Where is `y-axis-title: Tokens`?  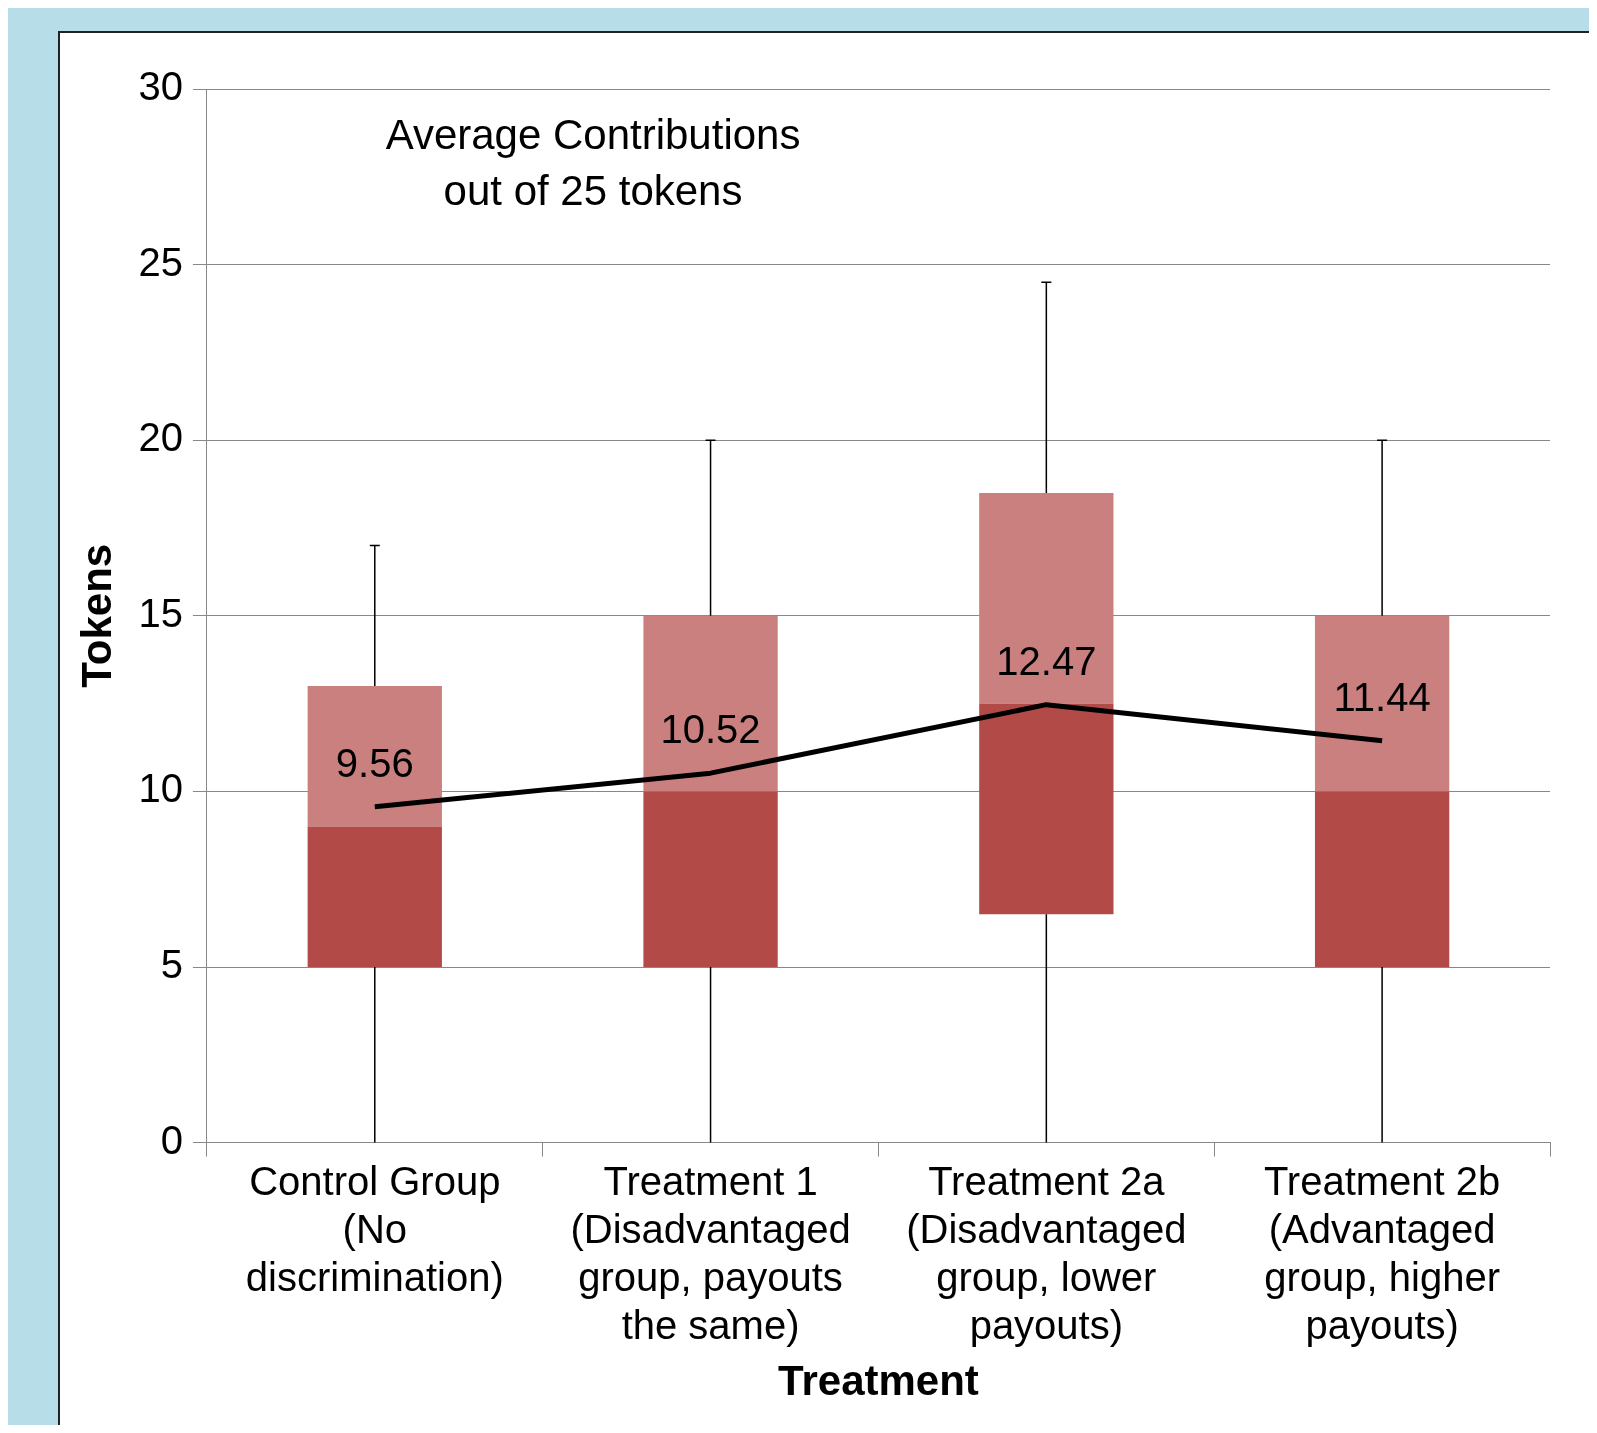
y-axis-title: Tokens is located at coordinates (96, 615).